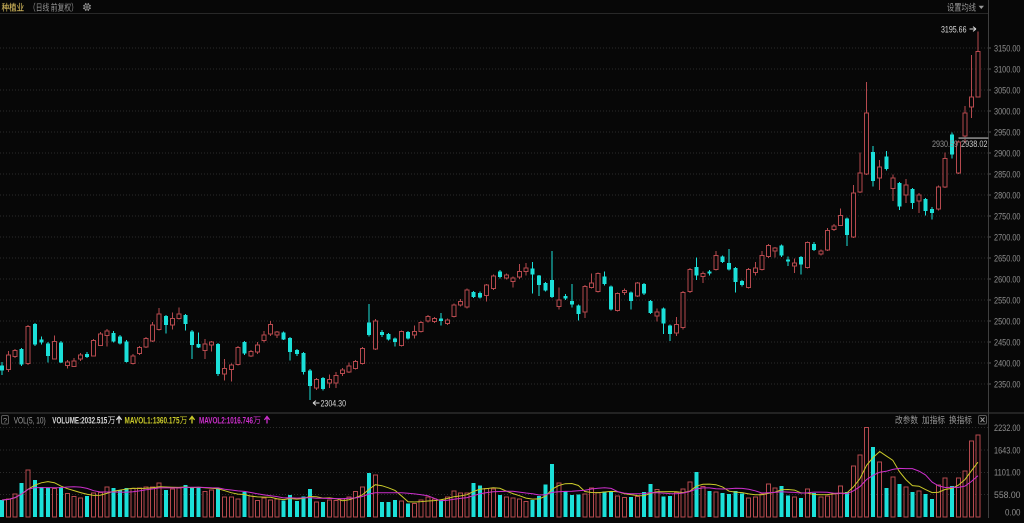 Image resolution: width=1024 pixels, height=523 pixels. Describe the element at coordinates (1013, 513) in the screenshot. I see `svg-text: 0.00` at that location.